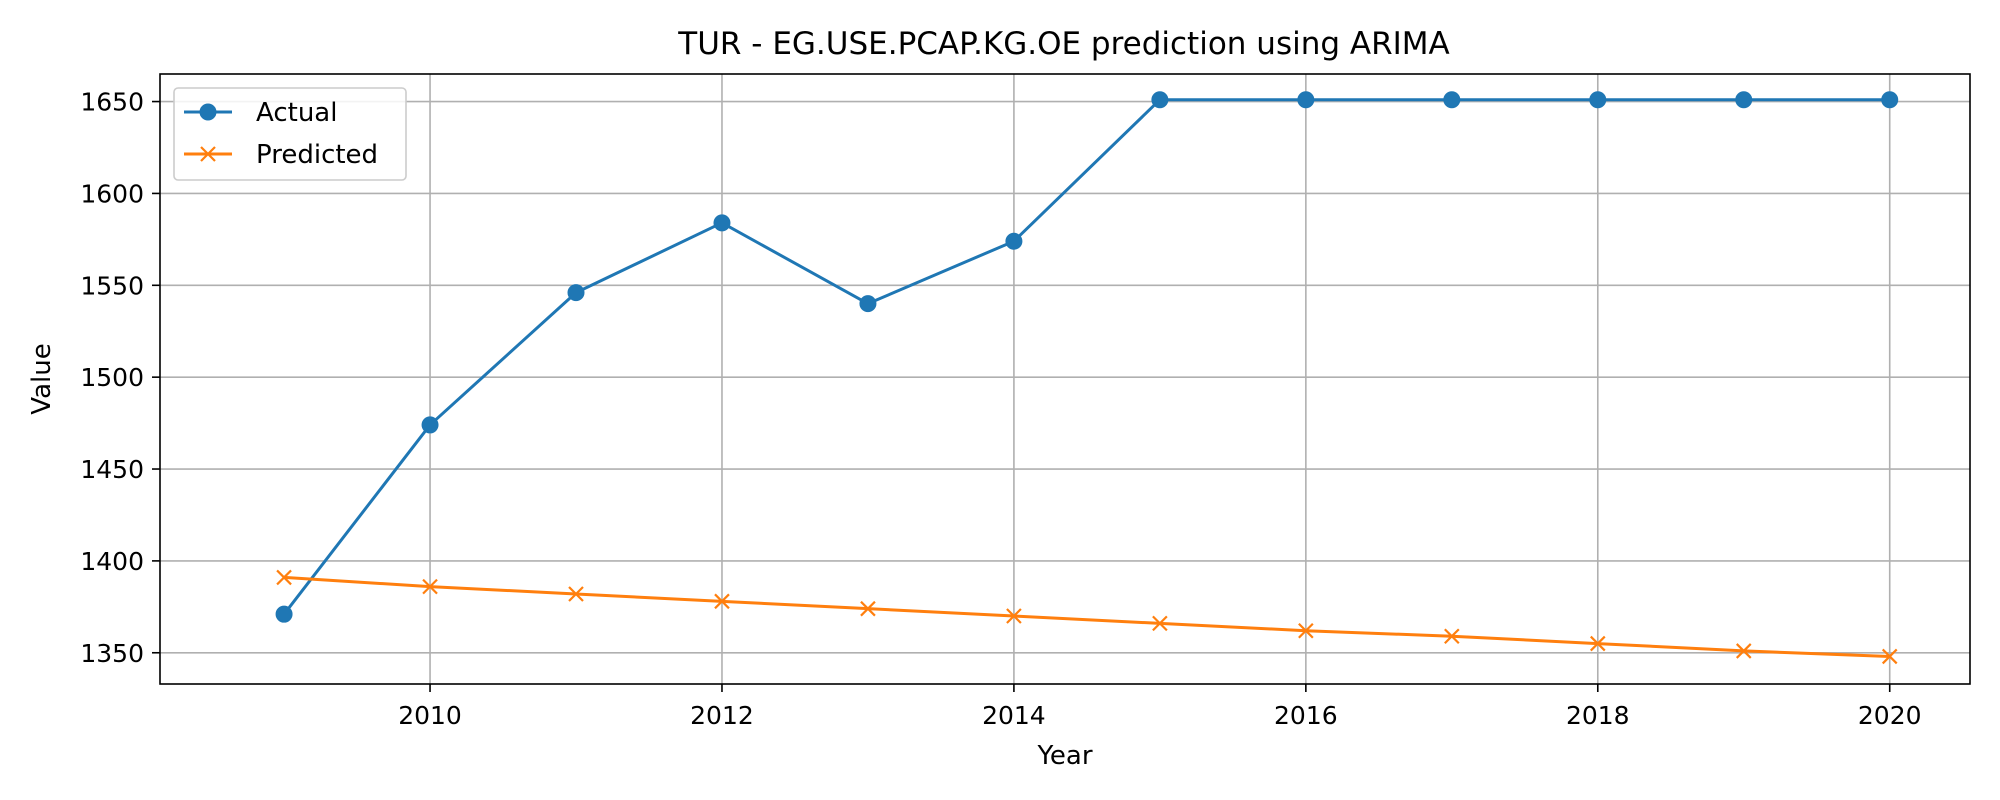  What do you see at coordinates (296, 113) in the screenshot?
I see `legend-label: Actual` at bounding box center [296, 113].